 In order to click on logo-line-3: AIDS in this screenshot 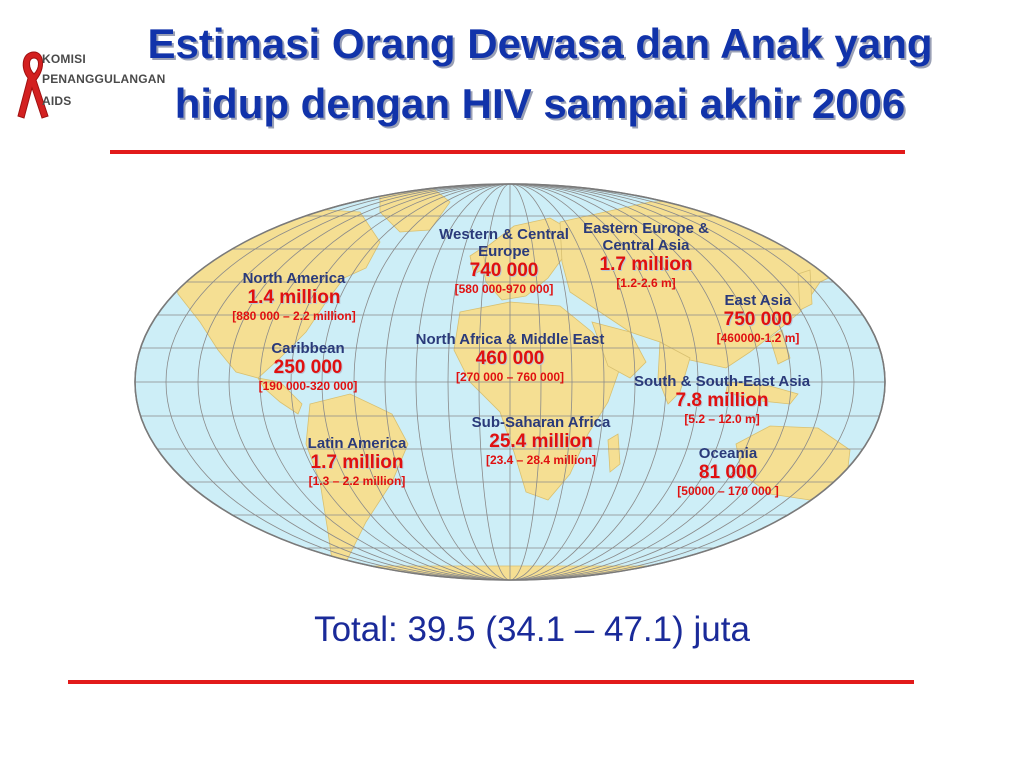, I will do `click(57, 101)`.